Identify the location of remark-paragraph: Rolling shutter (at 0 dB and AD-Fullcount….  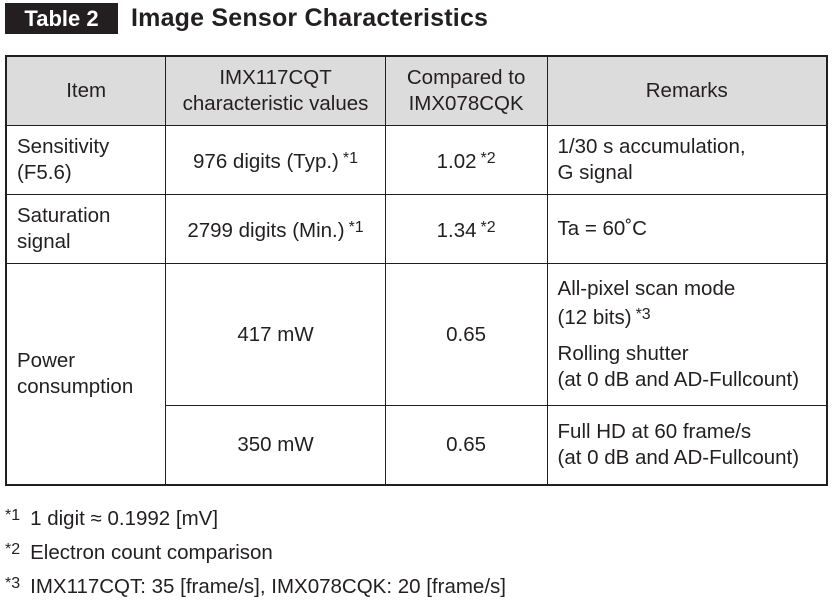
(687, 367).